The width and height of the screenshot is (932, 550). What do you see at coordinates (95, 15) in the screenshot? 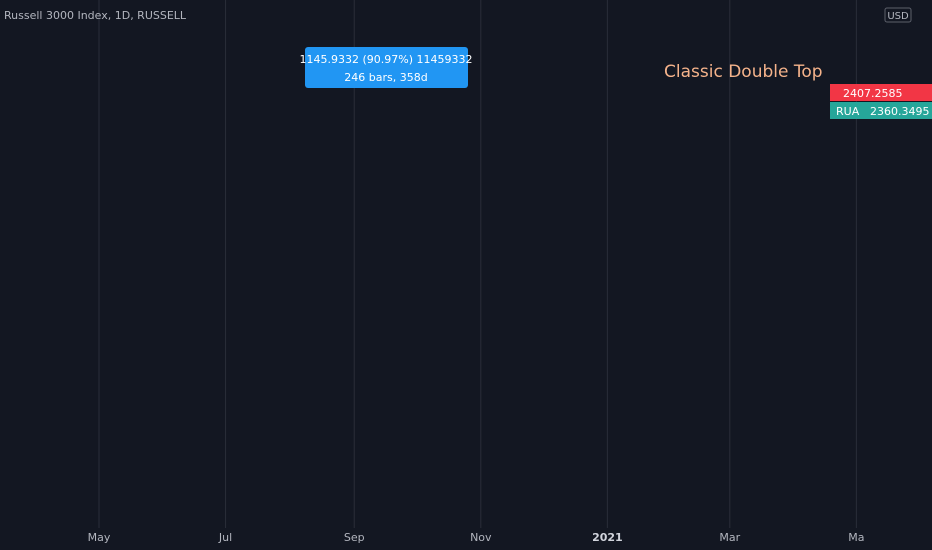
I see `chart-title: Russell 3000 Index, 1D, RUSSELL` at bounding box center [95, 15].